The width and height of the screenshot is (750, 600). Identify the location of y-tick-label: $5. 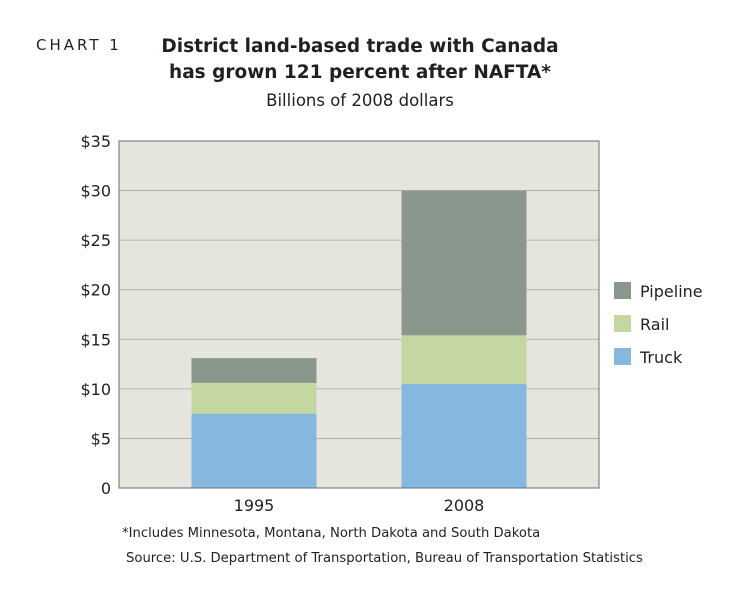
(101, 438).